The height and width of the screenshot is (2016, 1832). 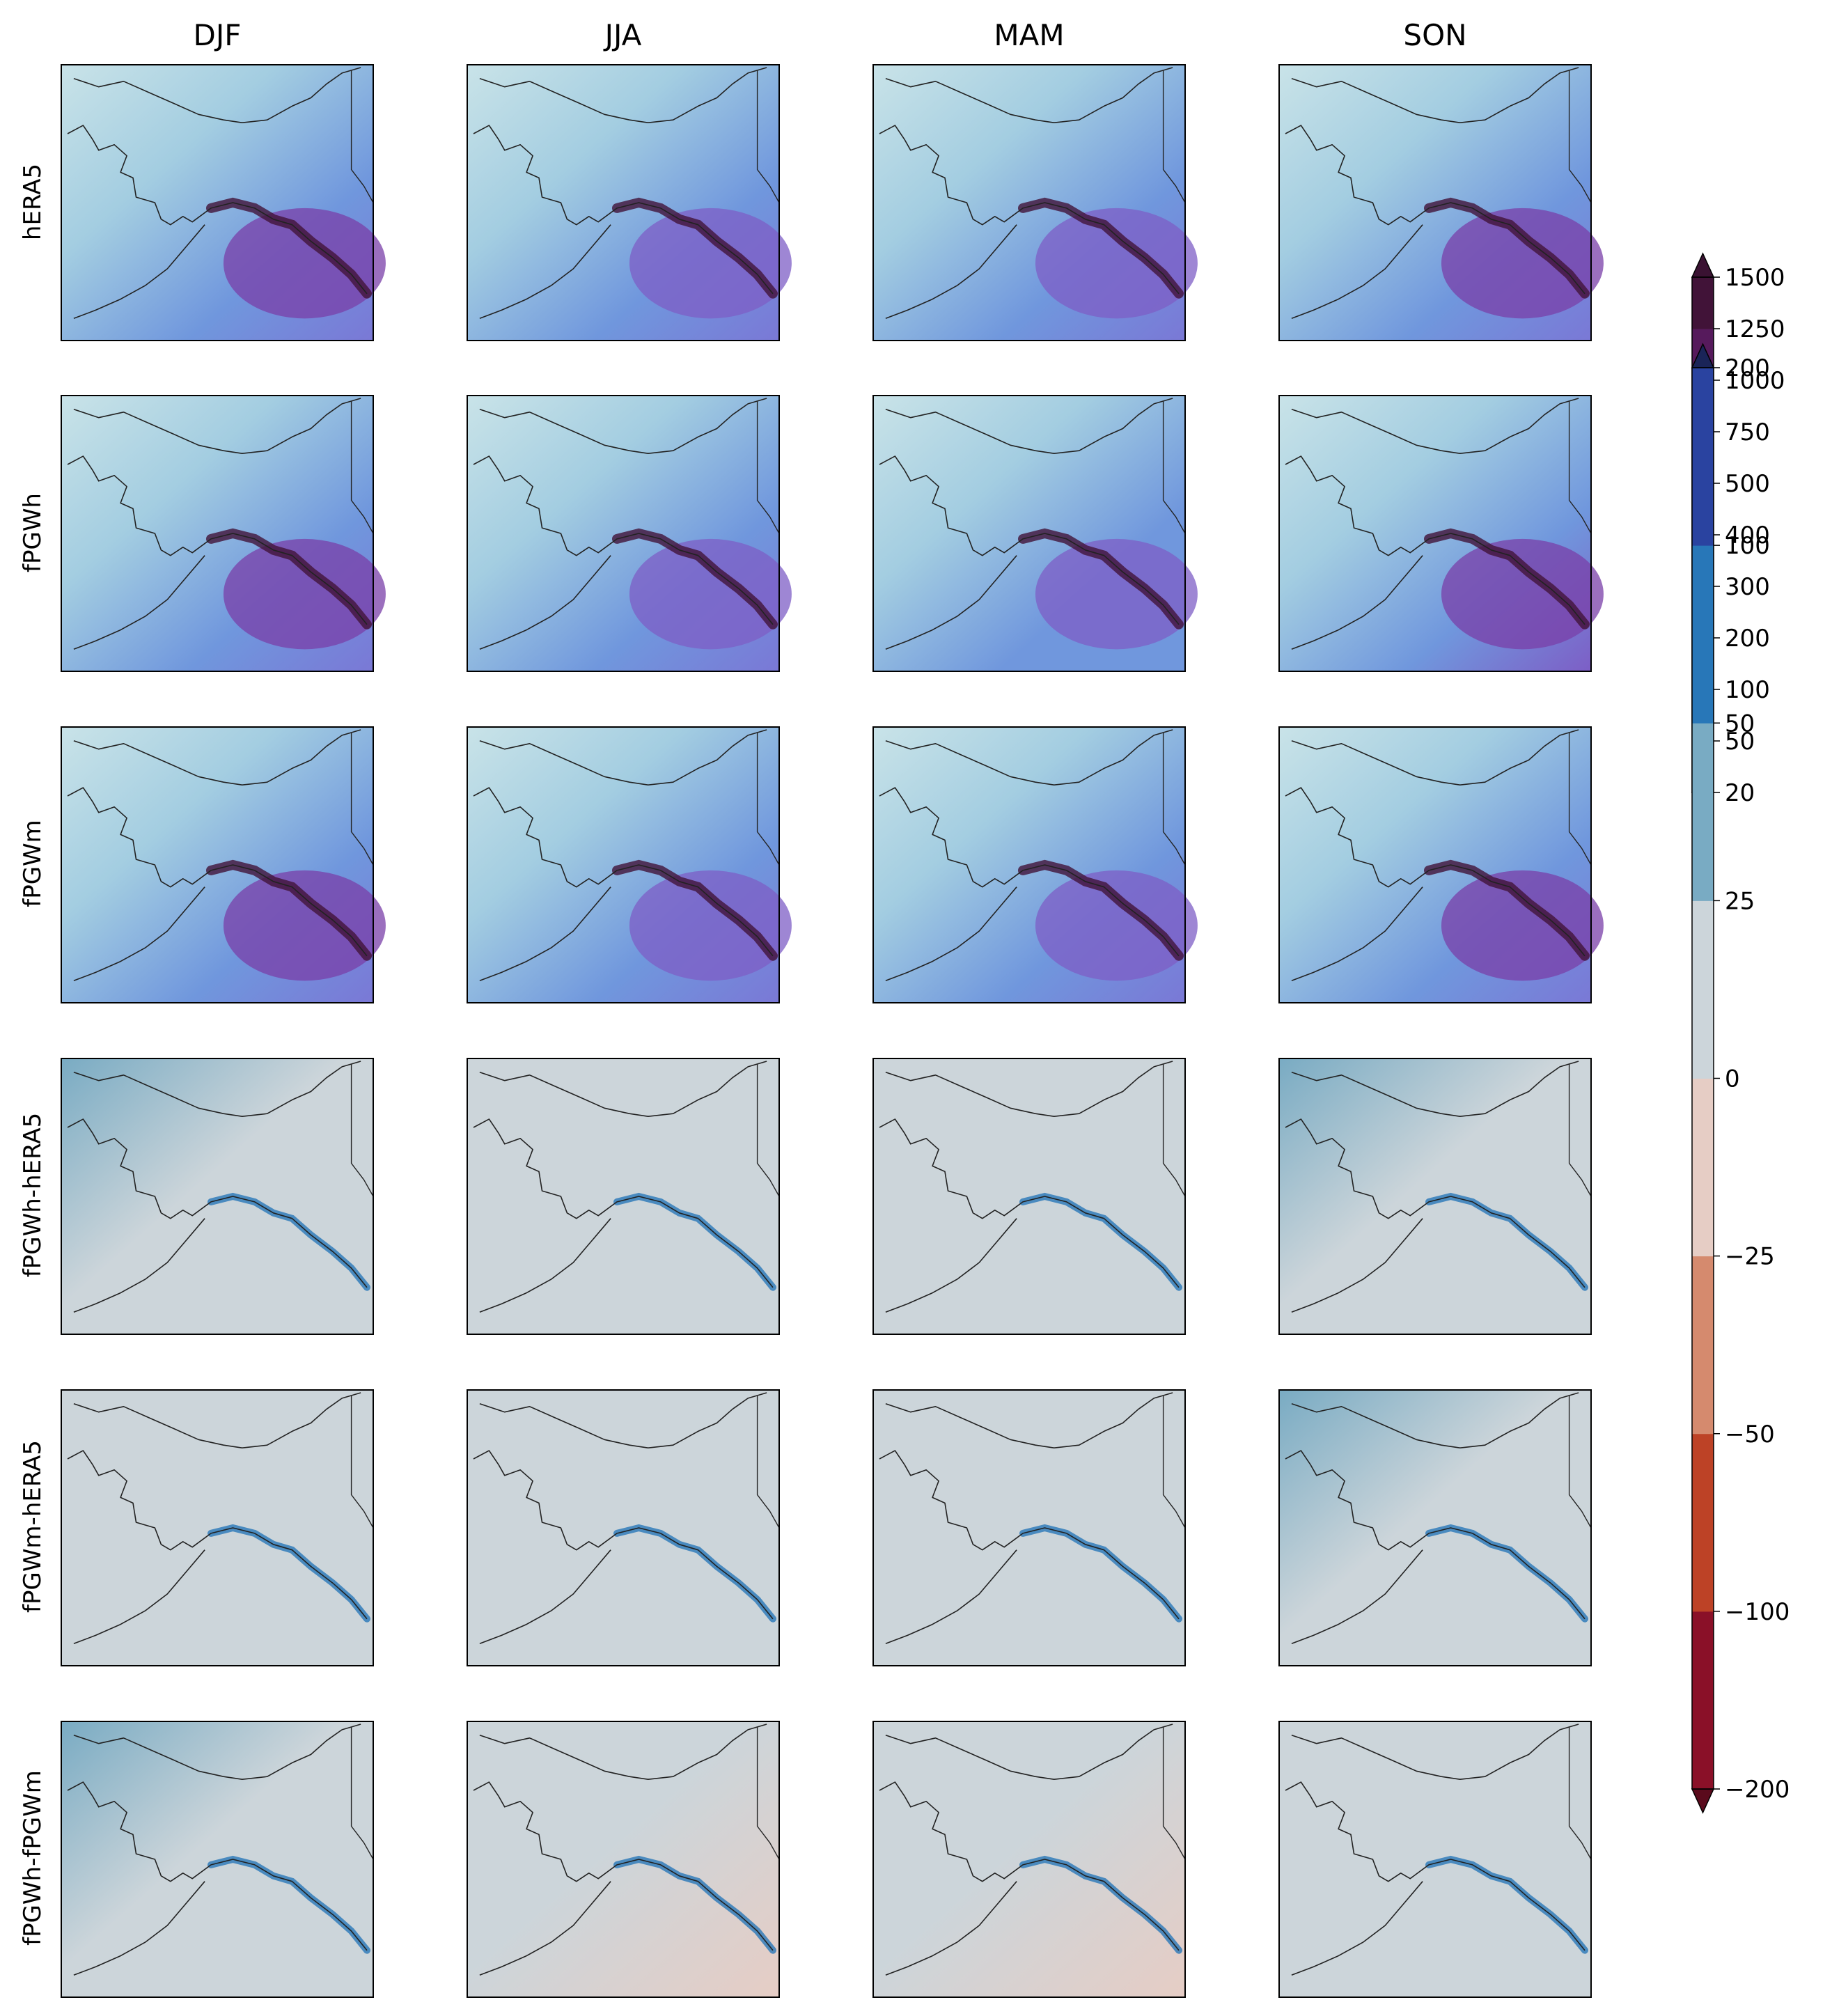 I want to click on colorbar-tick-label: 0, so click(x=1732, y=1079).